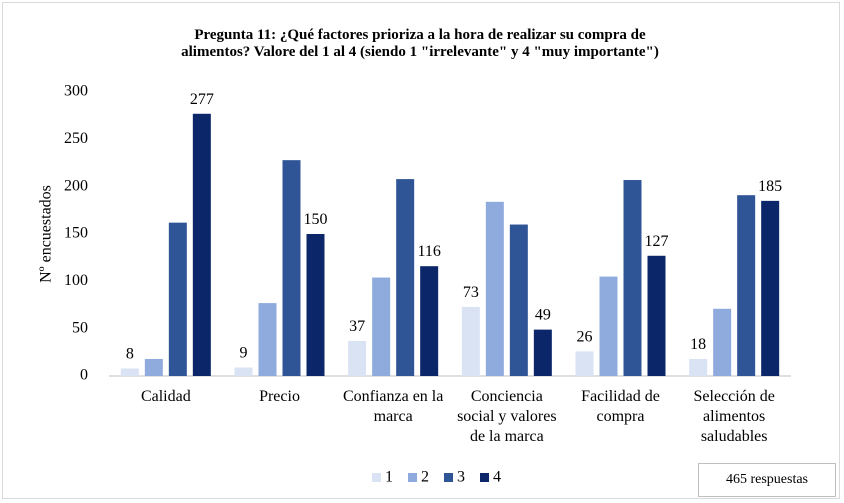 This screenshot has height=503, width=844. I want to click on x-tick-label: Selección de alimentos saludables, so click(734, 416).